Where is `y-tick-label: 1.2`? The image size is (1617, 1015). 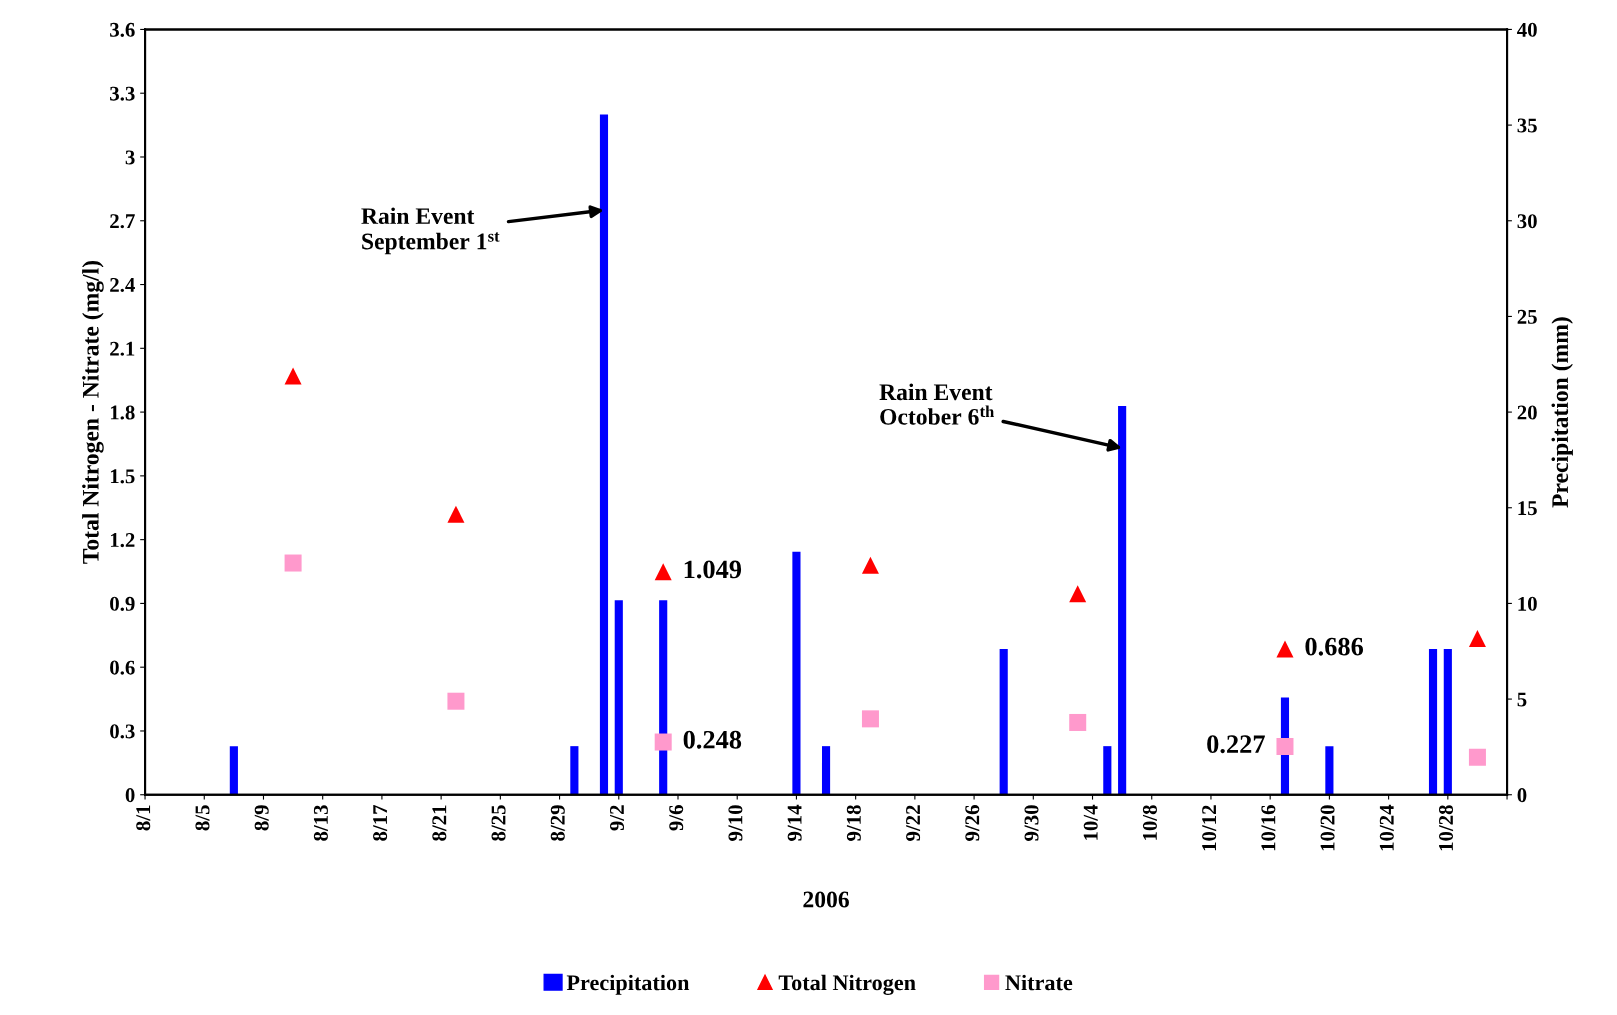
y-tick-label: 1.2 is located at coordinates (122, 540).